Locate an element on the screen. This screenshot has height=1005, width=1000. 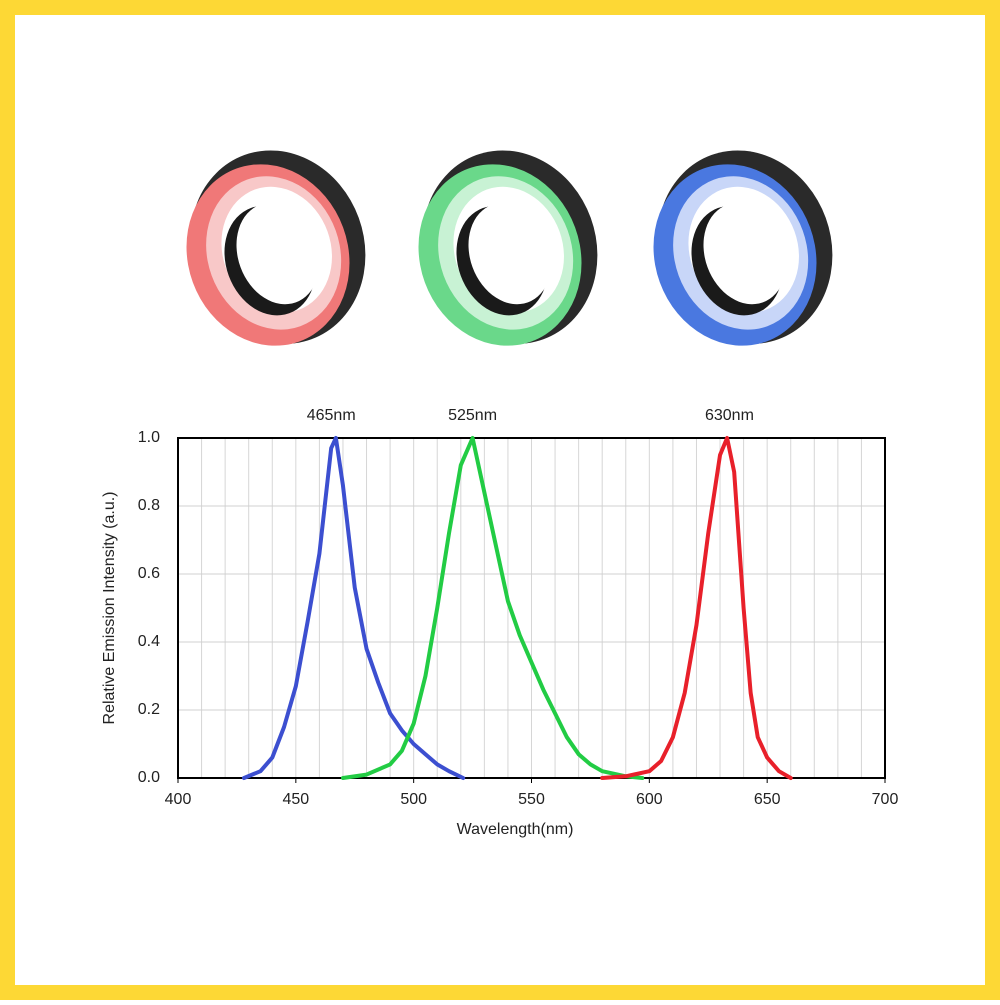
peak-label: 525nm is located at coordinates (472, 415).